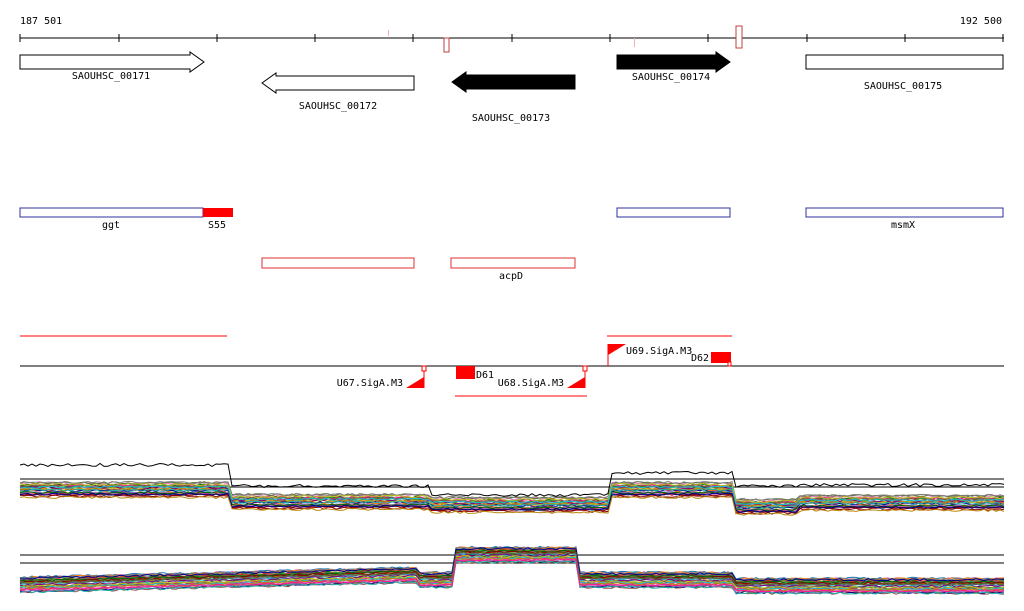  What do you see at coordinates (511, 276) in the screenshot?
I see `transcript-acpd-label: acpD` at bounding box center [511, 276].